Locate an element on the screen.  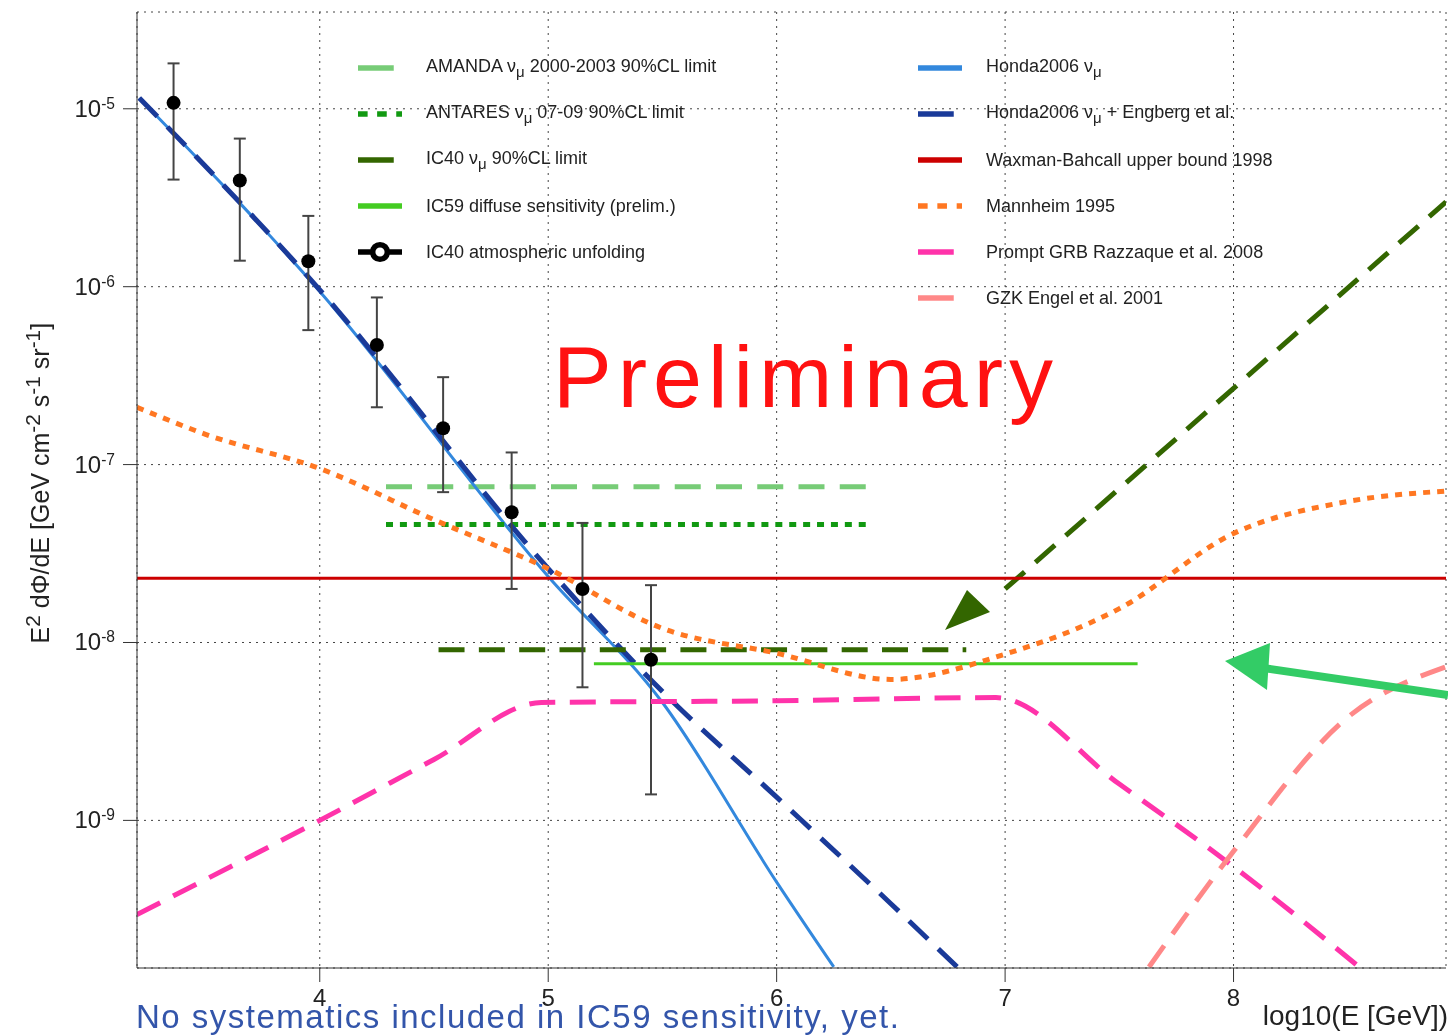
y-tick-label: 10$^{-5}$ is located at coordinates (95, 108).